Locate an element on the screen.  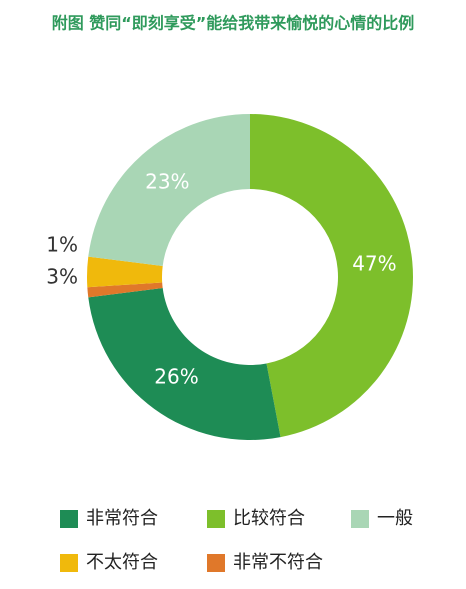
legend-label: 不太符合 is located at coordinates (122, 562).